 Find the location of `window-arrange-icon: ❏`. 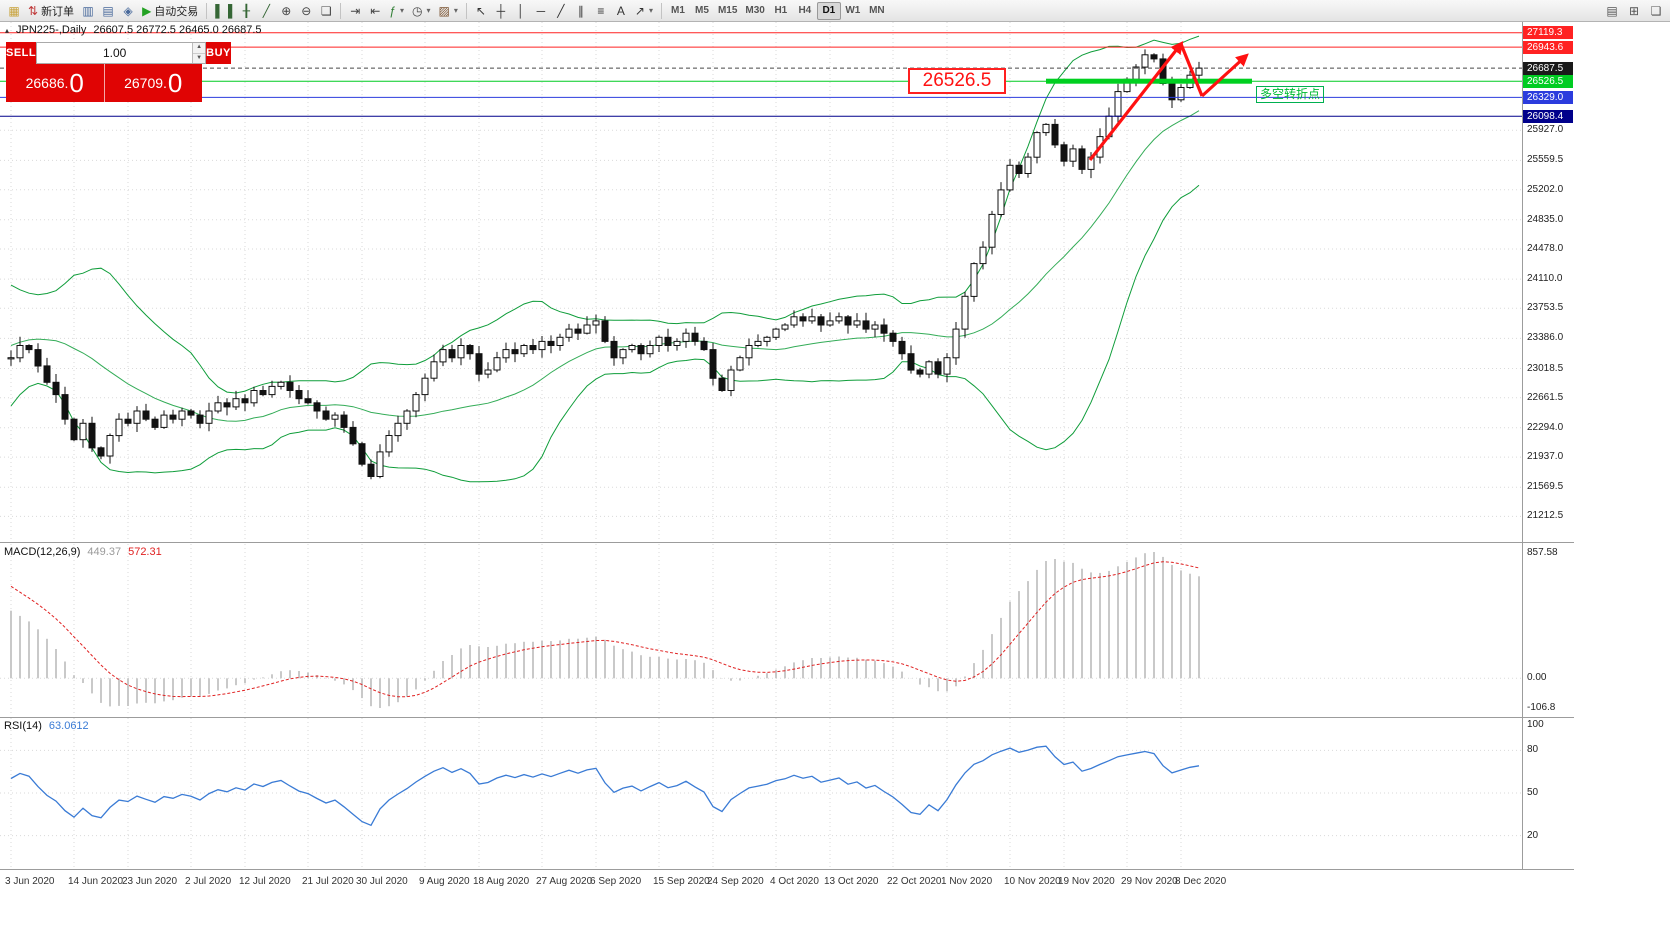

window-arrange-icon: ❏ is located at coordinates (1656, 11).